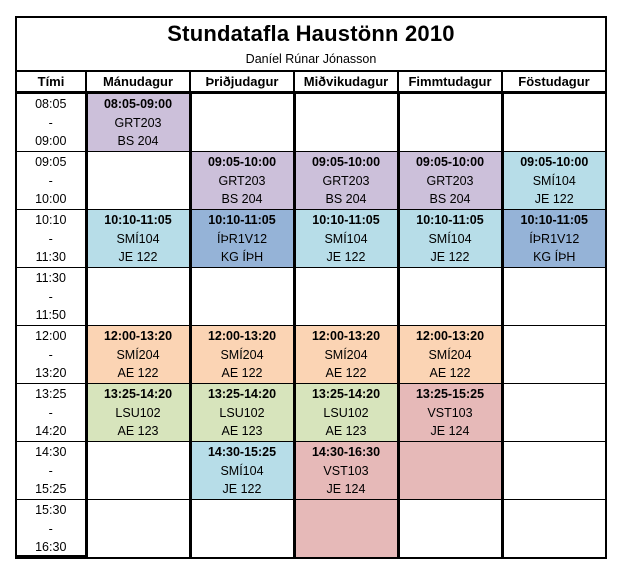 The image size is (624, 574). I want to click on header-tuesday: Þriðjudagur, so click(242, 82).